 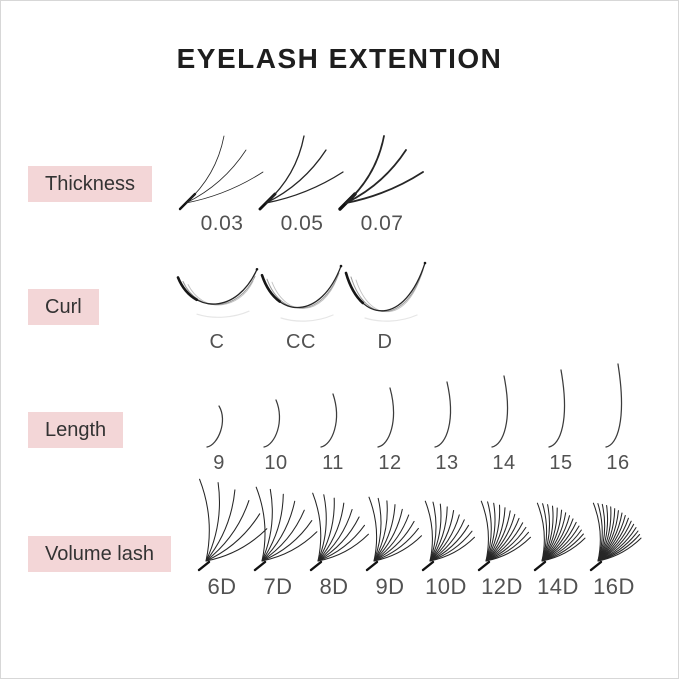 I want to click on length-label-pill: Length, so click(x=76, y=430).